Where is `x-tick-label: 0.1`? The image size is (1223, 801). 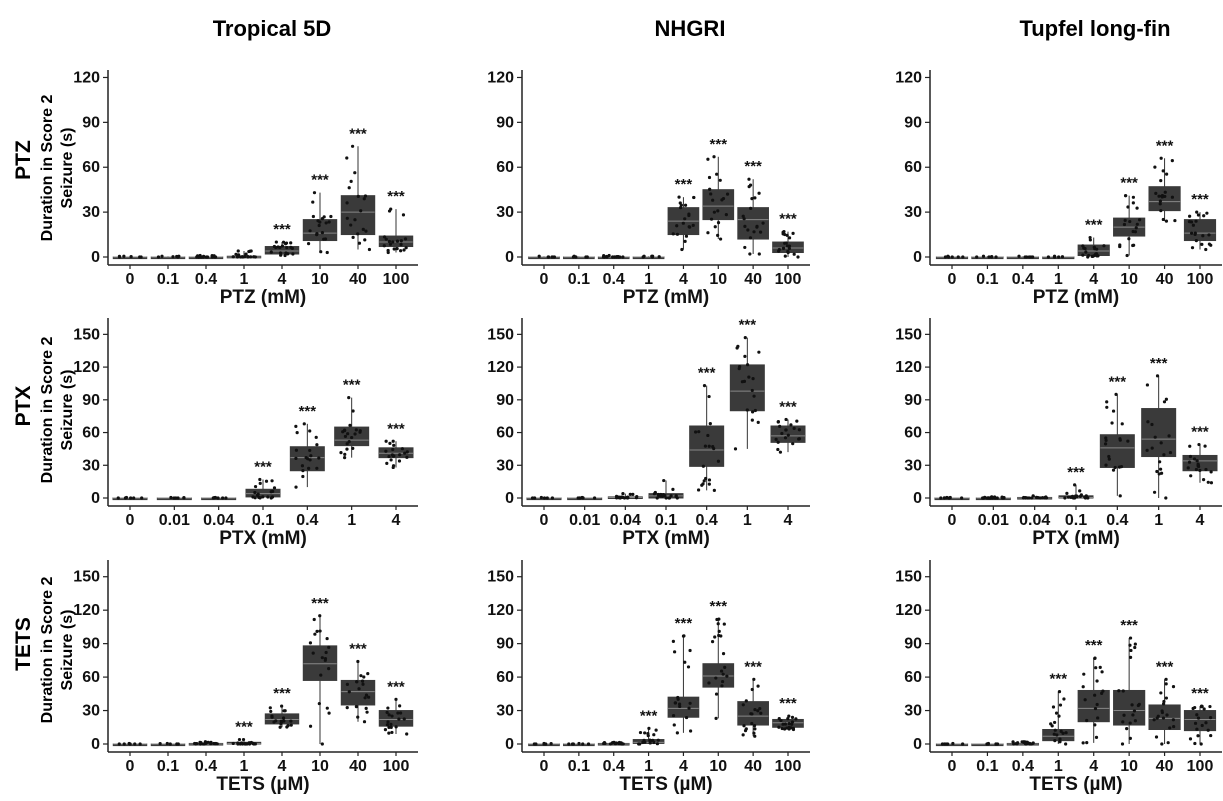 x-tick-label: 0.1 is located at coordinates (987, 279).